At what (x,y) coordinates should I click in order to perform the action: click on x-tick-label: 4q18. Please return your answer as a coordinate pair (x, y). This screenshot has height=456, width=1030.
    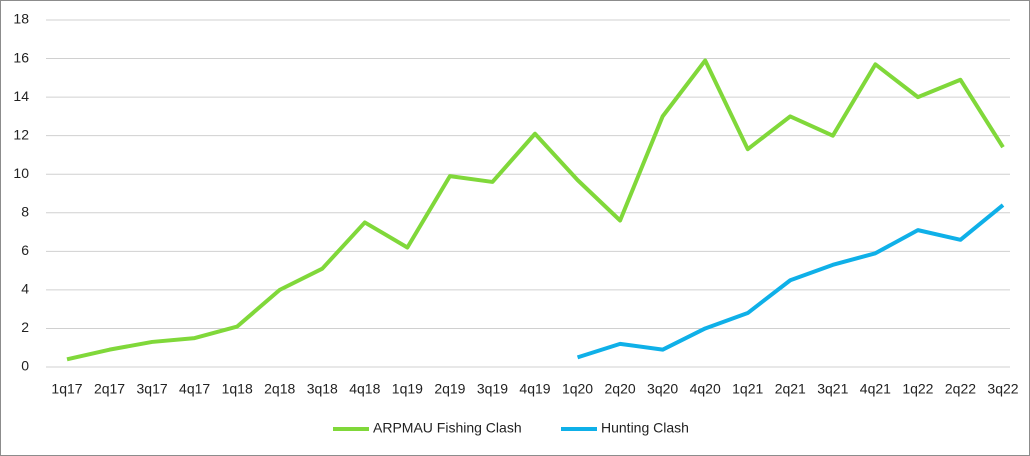
    Looking at the image, I should click on (364, 389).